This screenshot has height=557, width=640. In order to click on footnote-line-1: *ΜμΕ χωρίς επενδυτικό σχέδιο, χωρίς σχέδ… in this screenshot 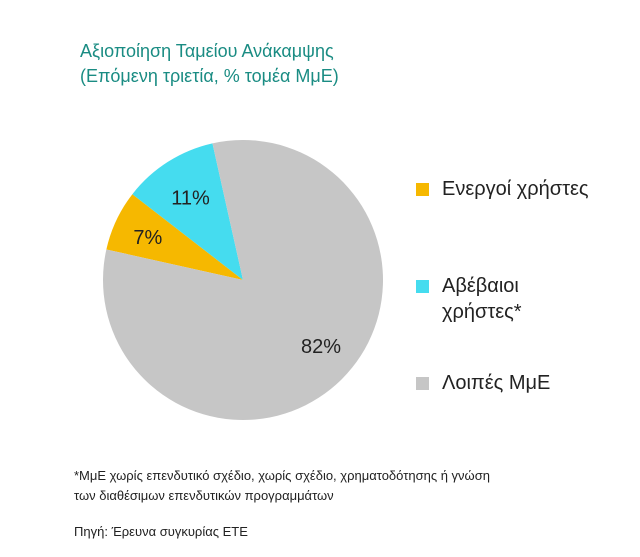, I will do `click(282, 475)`.